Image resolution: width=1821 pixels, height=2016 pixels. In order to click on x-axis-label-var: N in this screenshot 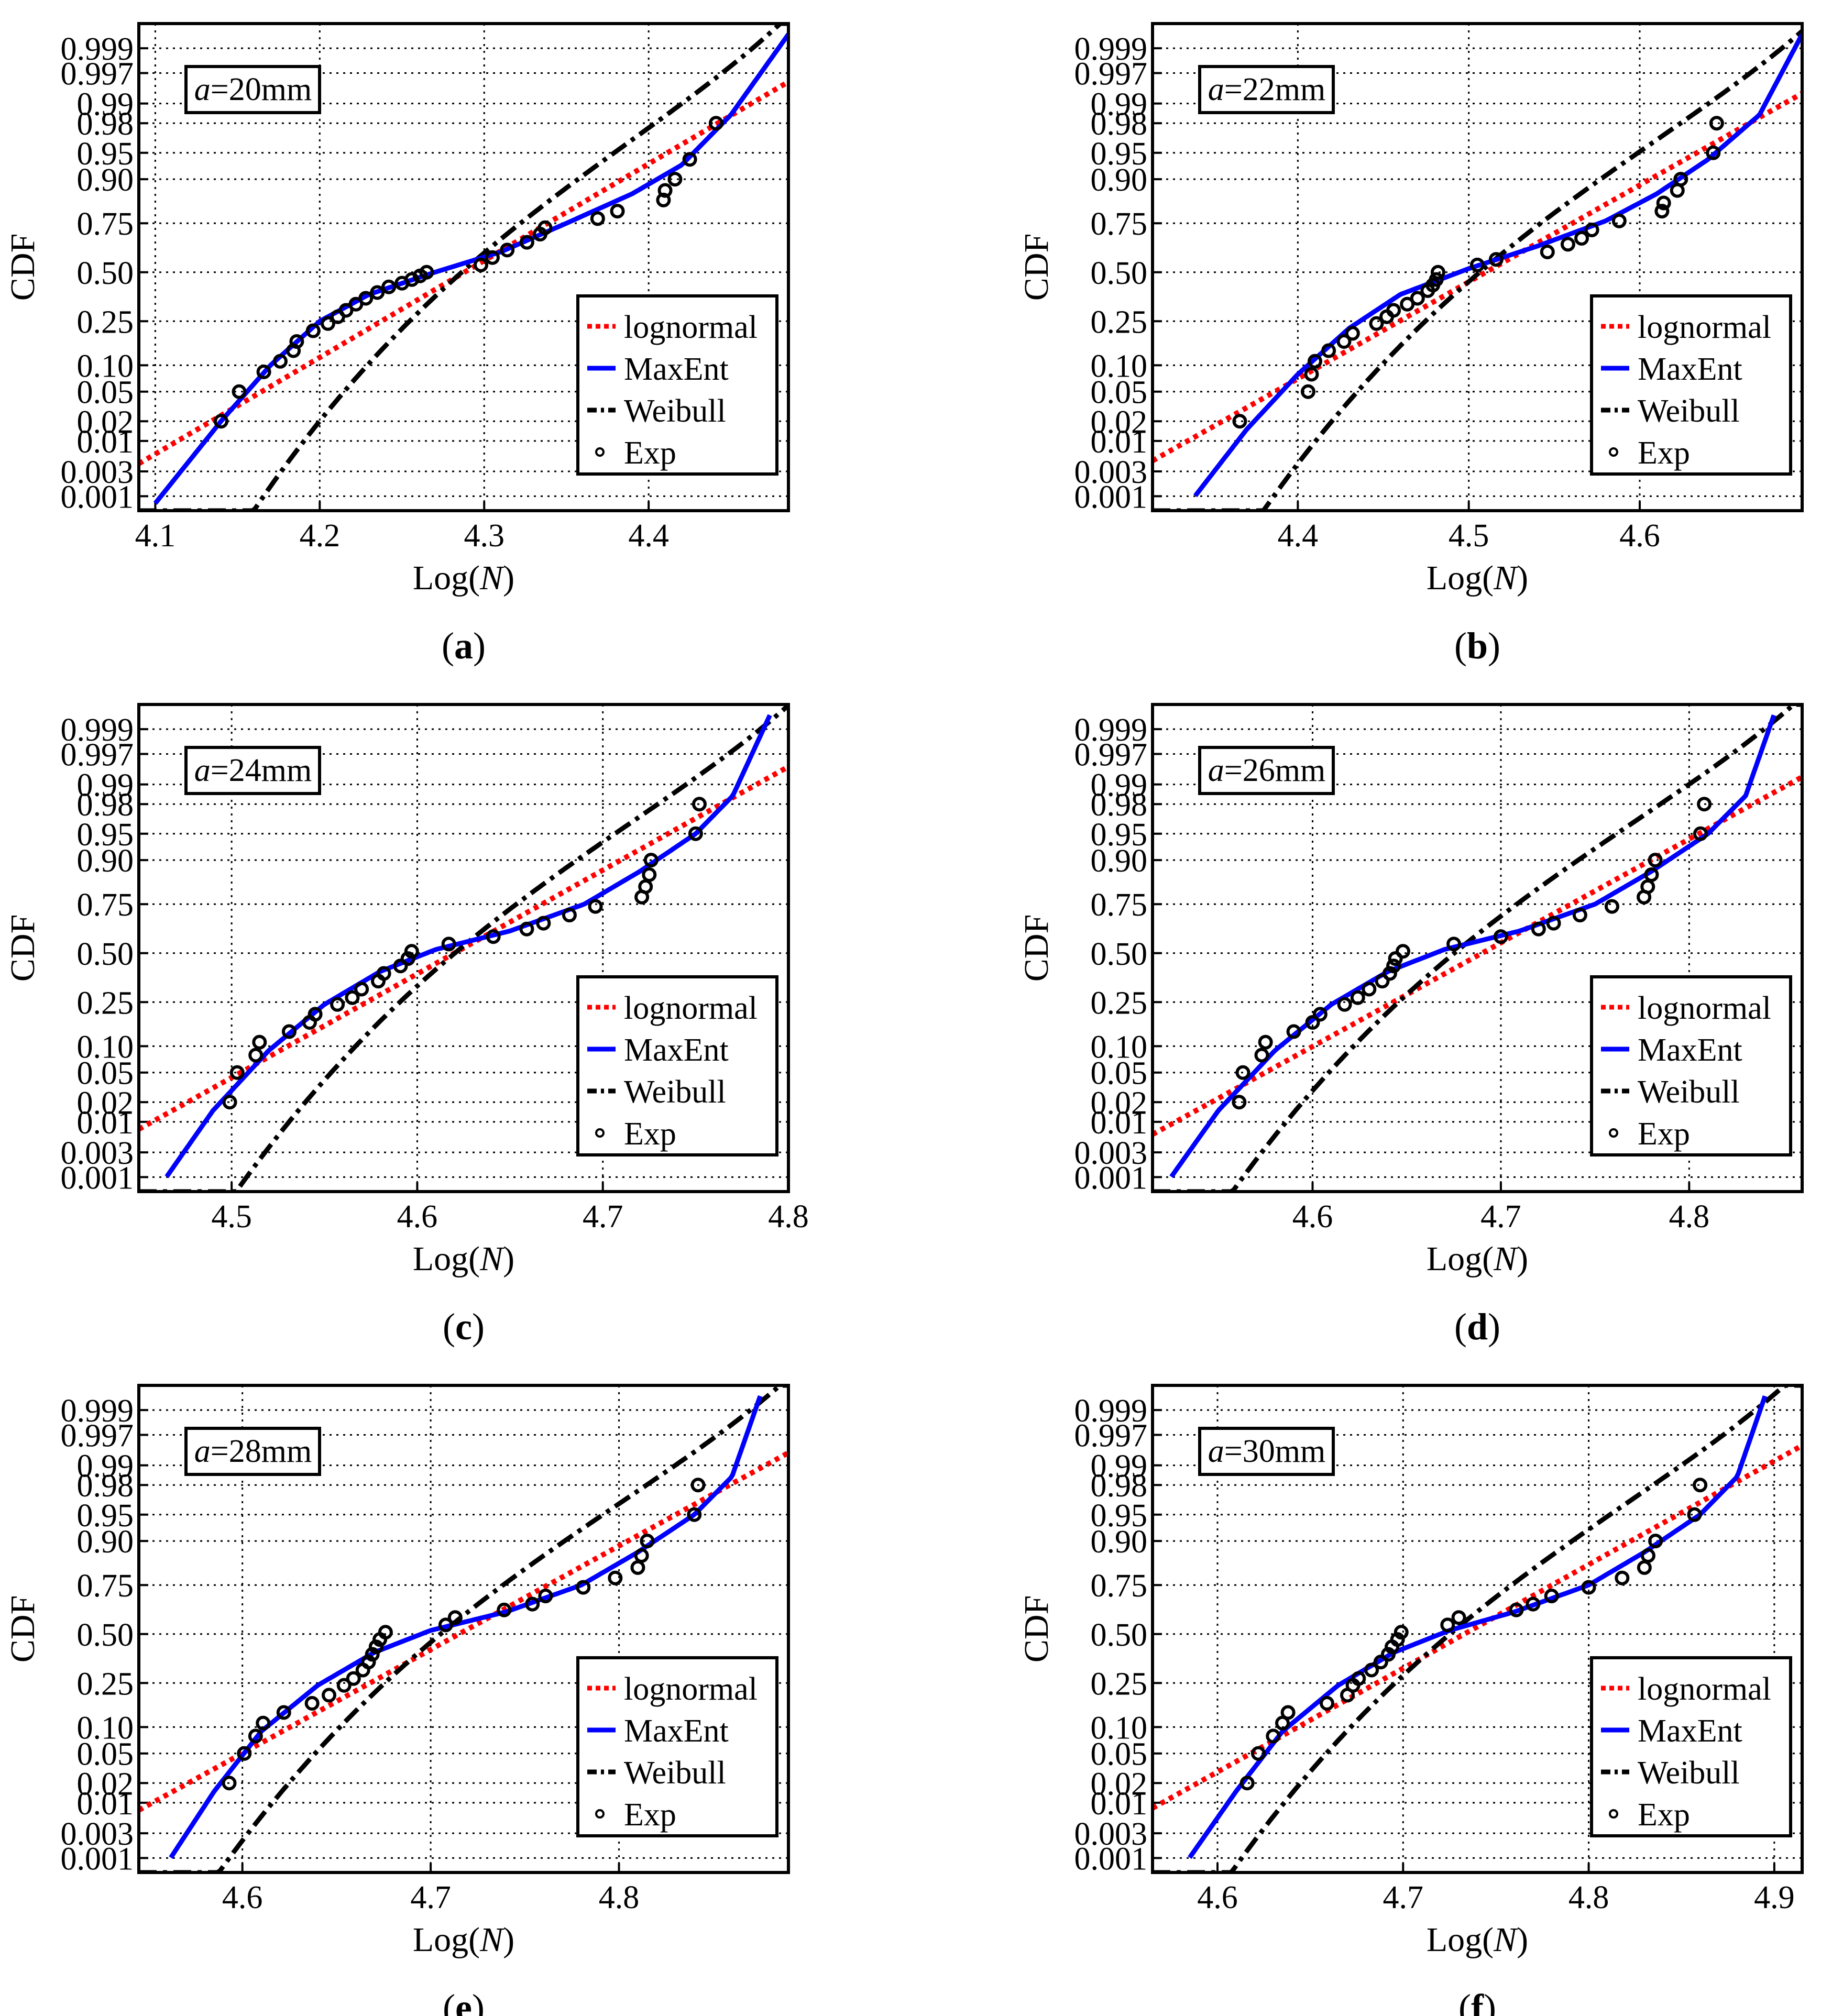, I will do `click(492, 1259)`.